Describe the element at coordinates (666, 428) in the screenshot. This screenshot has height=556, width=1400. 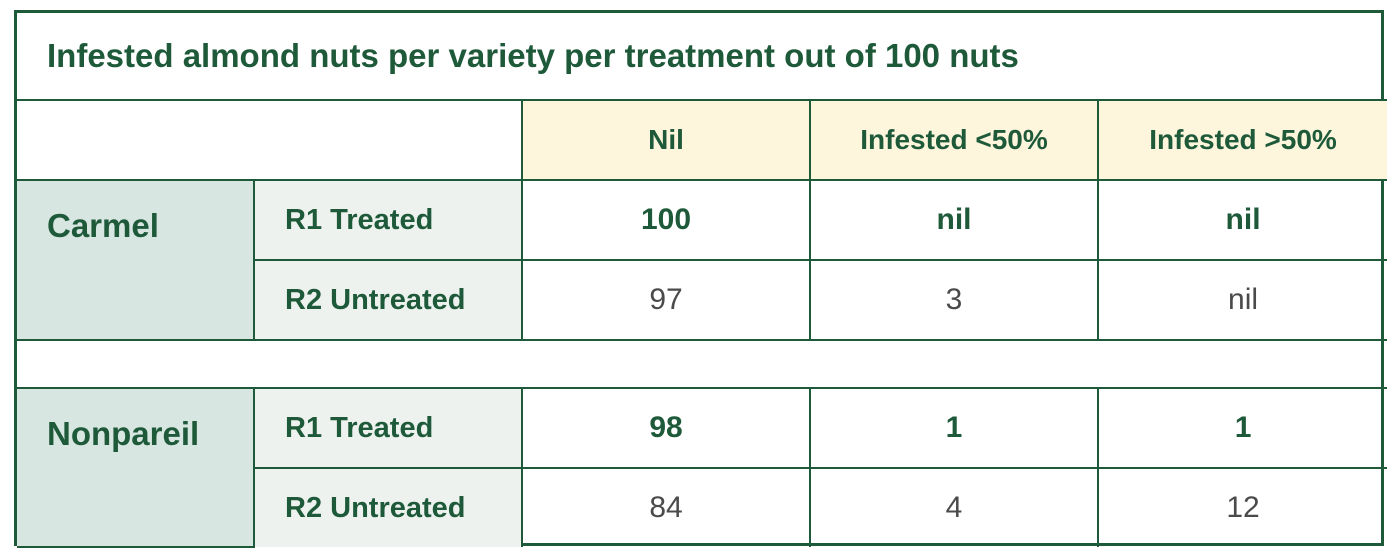
I see `value-cell: 98` at that location.